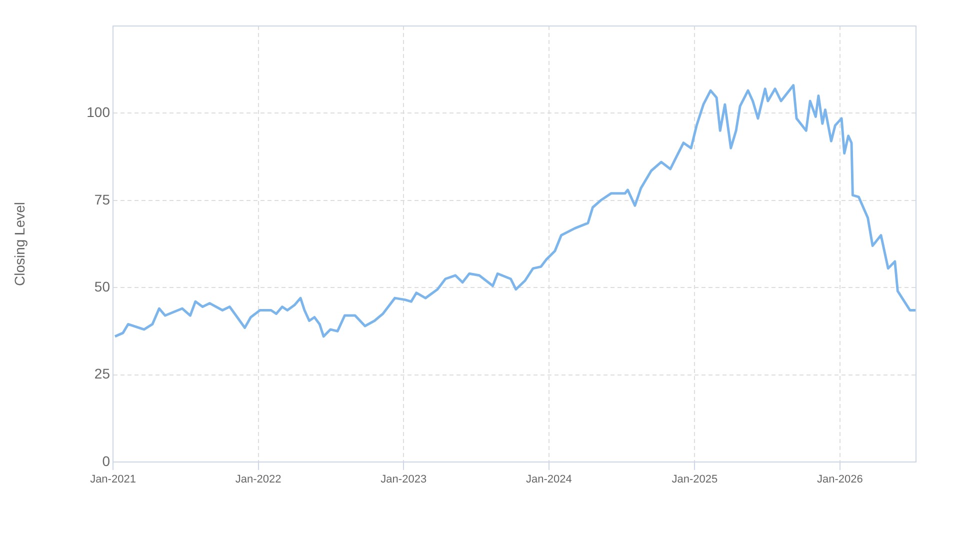 This screenshot has width=973, height=547. I want to click on y-tick-label: 100, so click(98, 112).